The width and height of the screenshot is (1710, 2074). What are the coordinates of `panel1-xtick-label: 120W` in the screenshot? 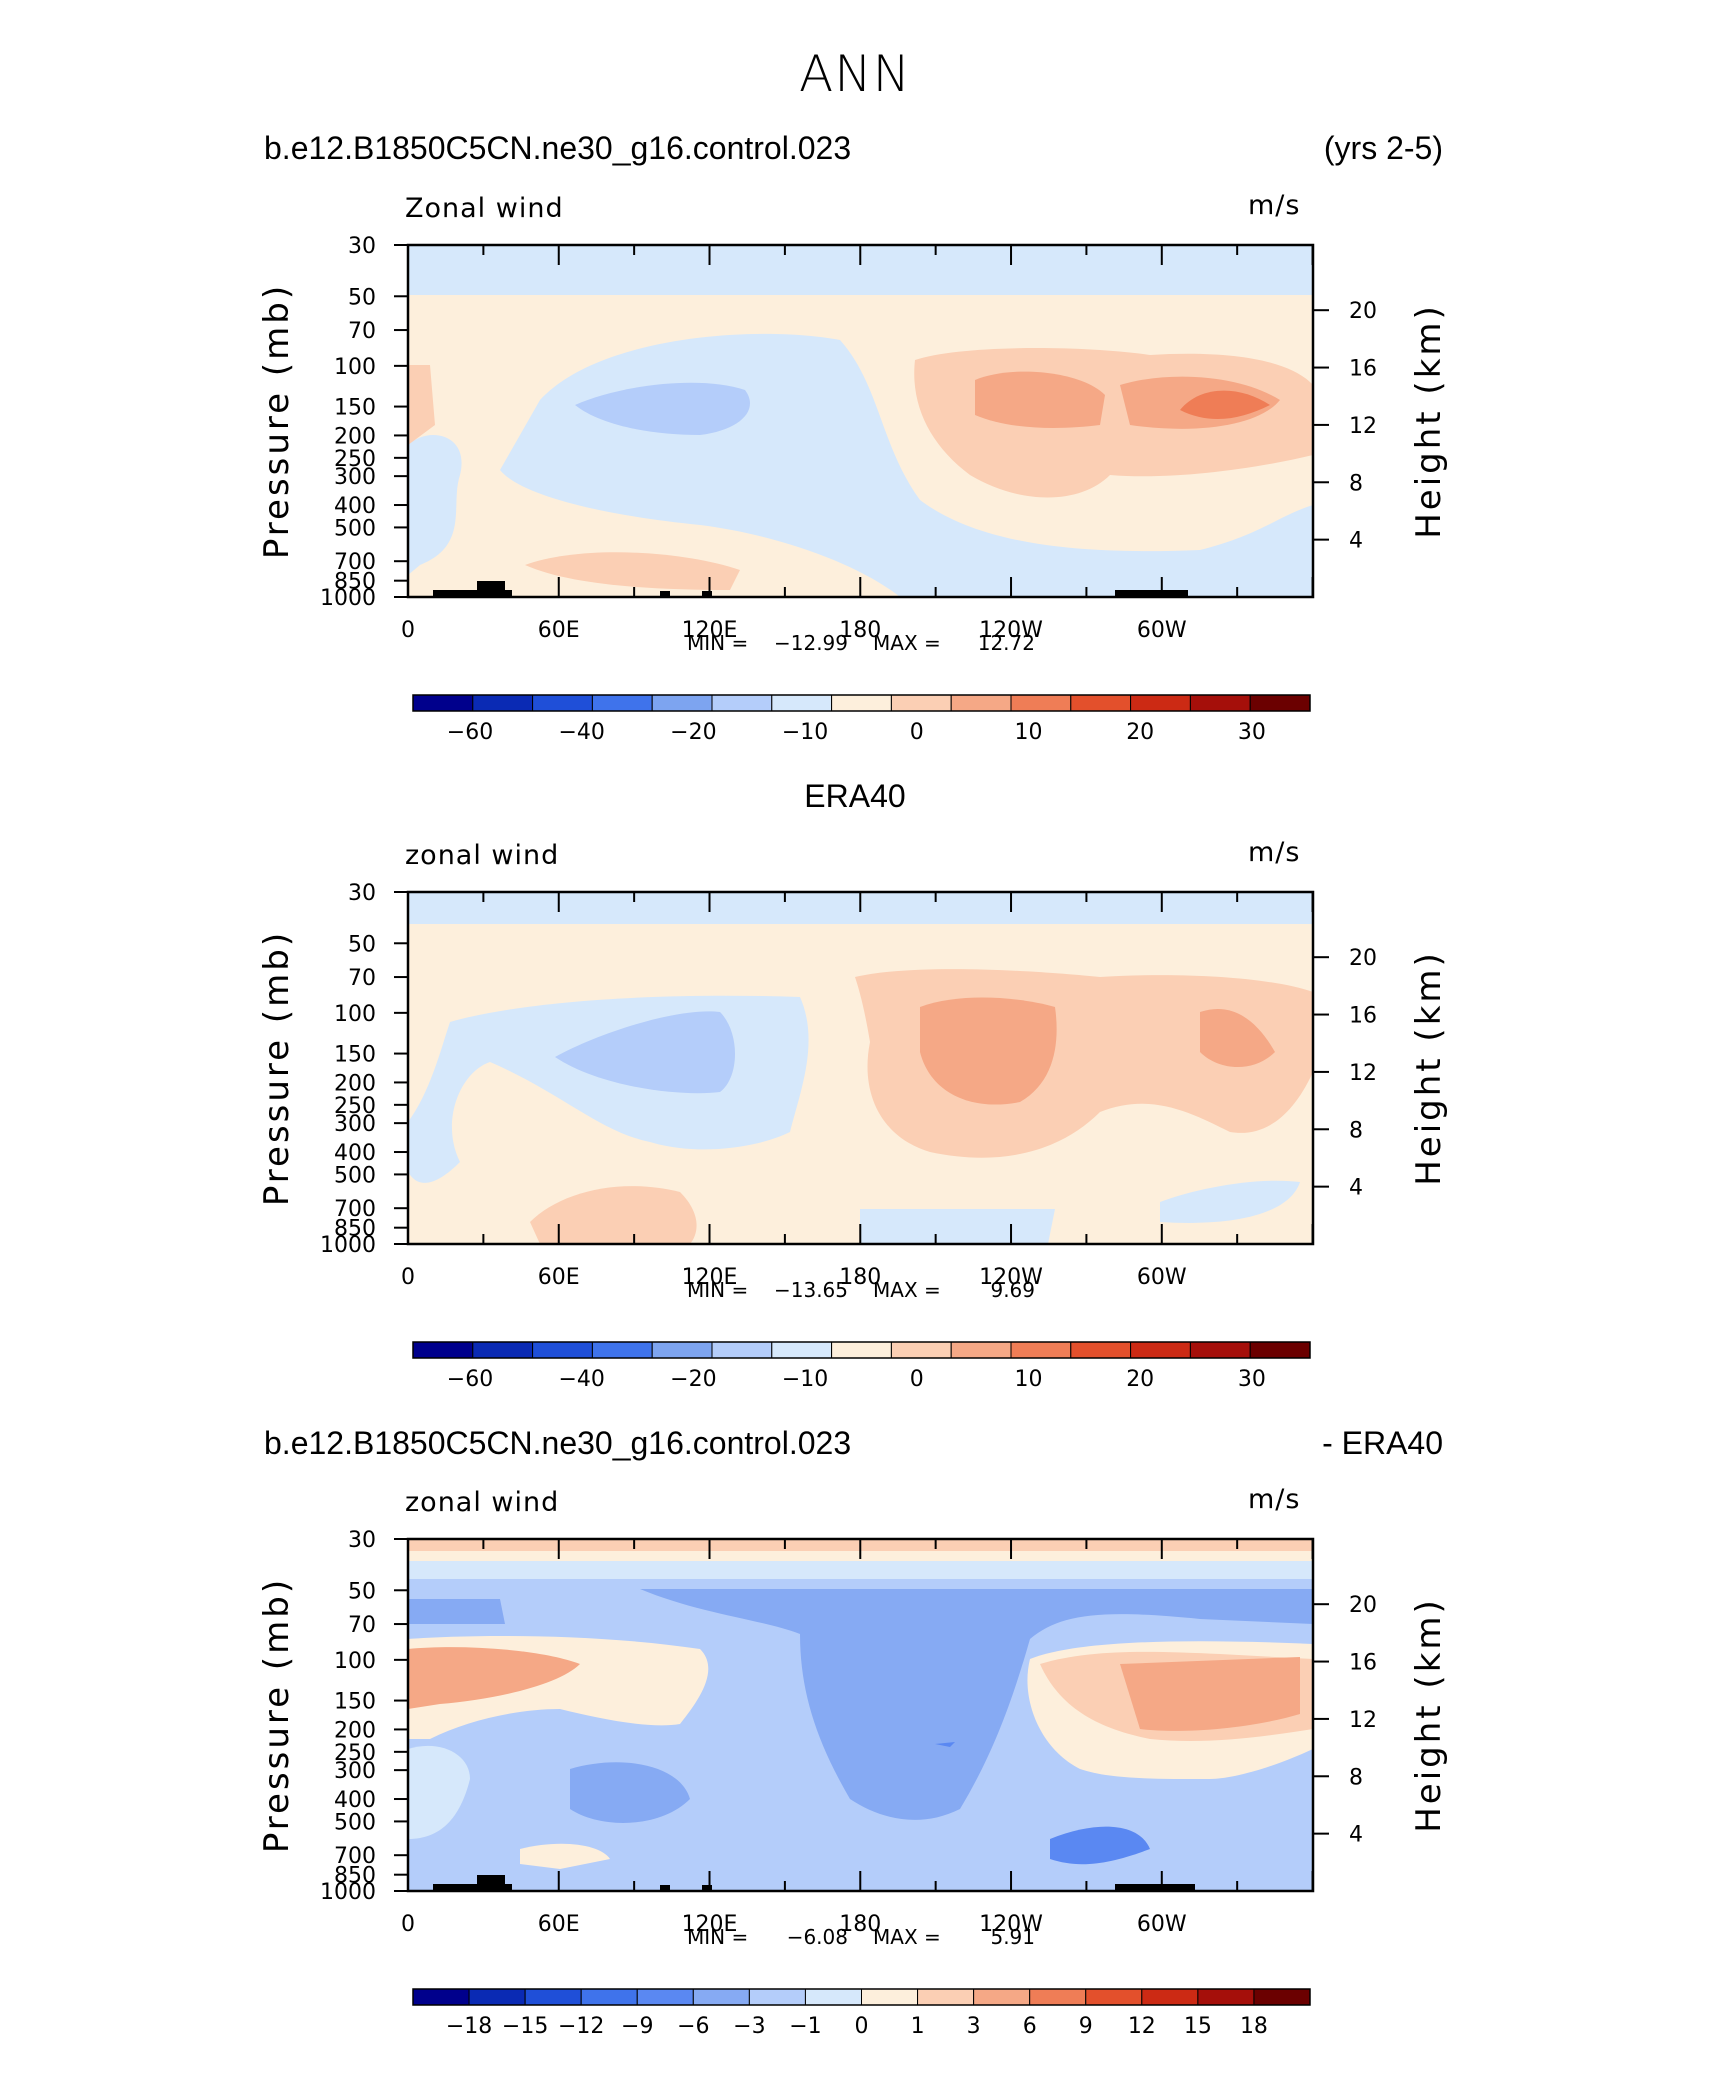 It's located at (1011, 630).